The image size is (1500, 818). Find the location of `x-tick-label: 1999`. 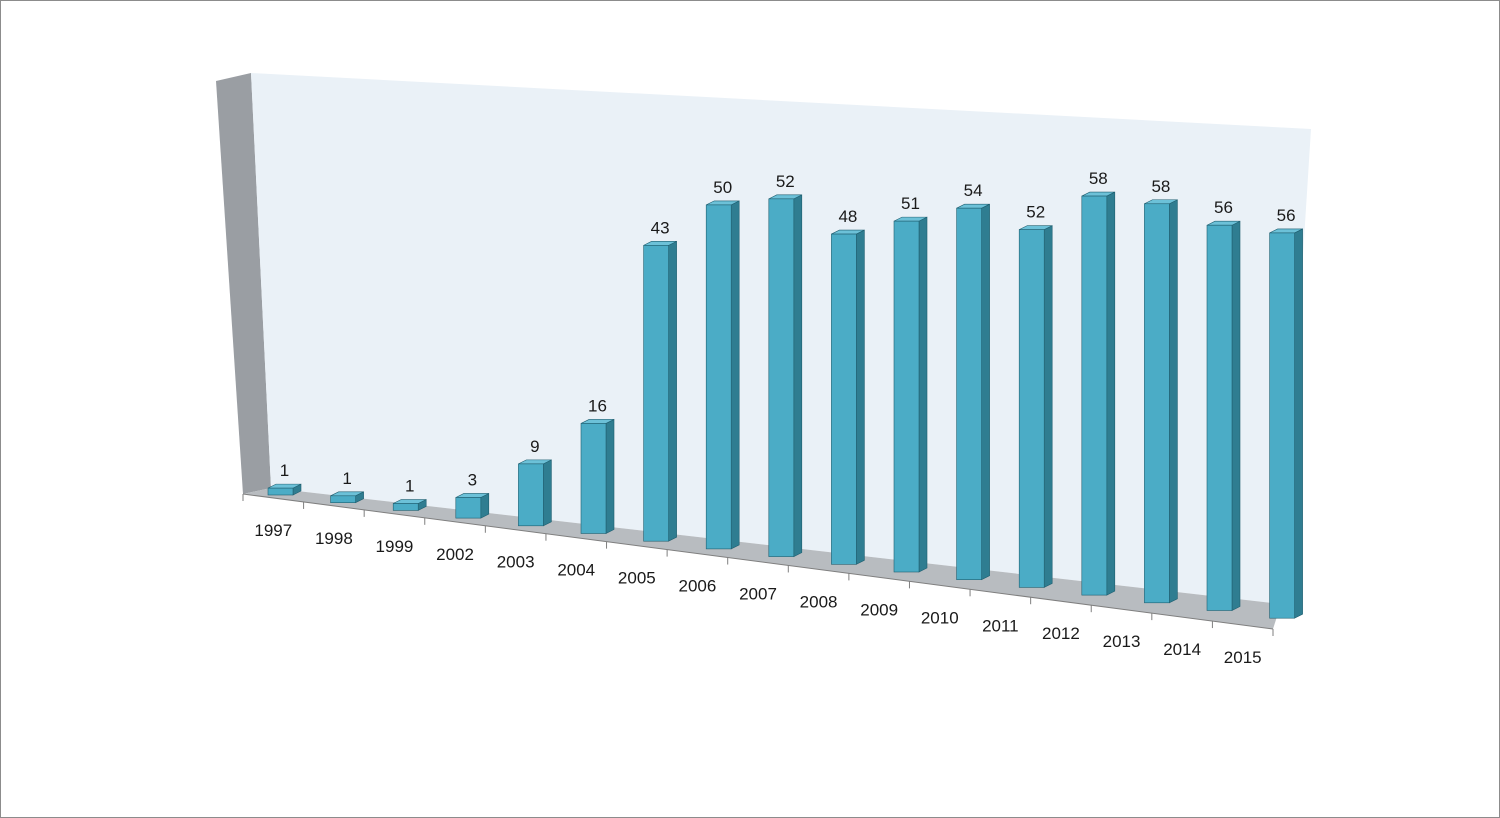

x-tick-label: 1999 is located at coordinates (395, 546).